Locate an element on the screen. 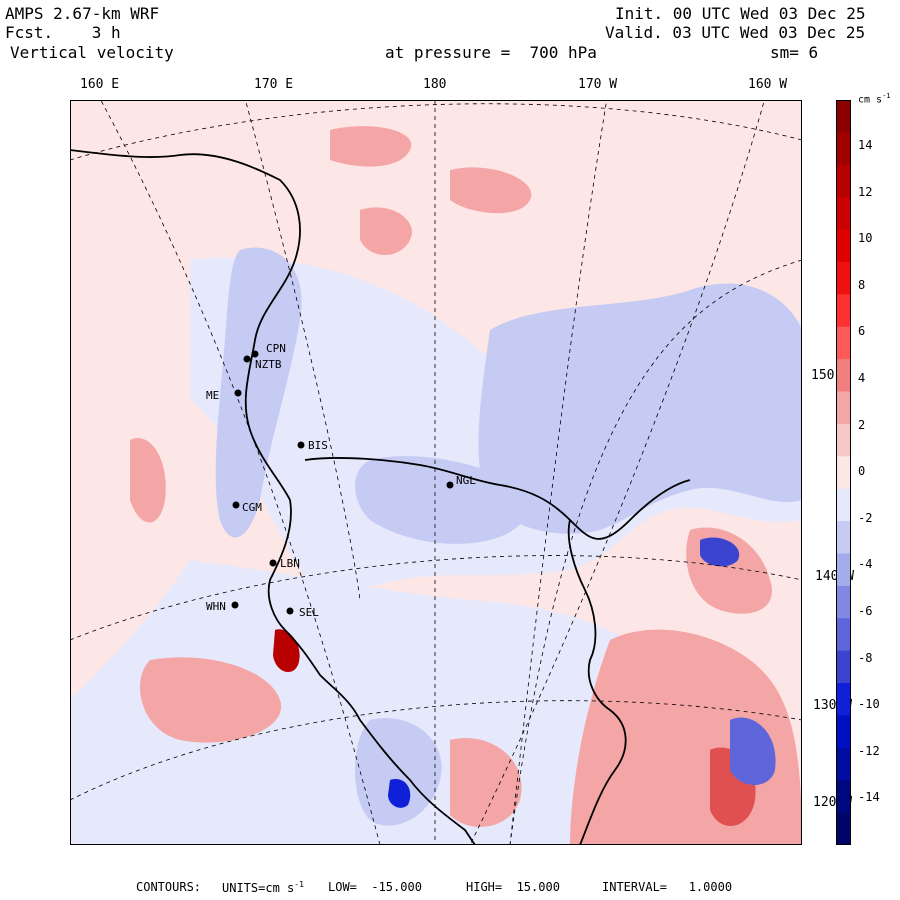 Image resolution: width=900 pixels, height=900 pixels. station-label-nztb: NZTB is located at coordinates (268, 364).